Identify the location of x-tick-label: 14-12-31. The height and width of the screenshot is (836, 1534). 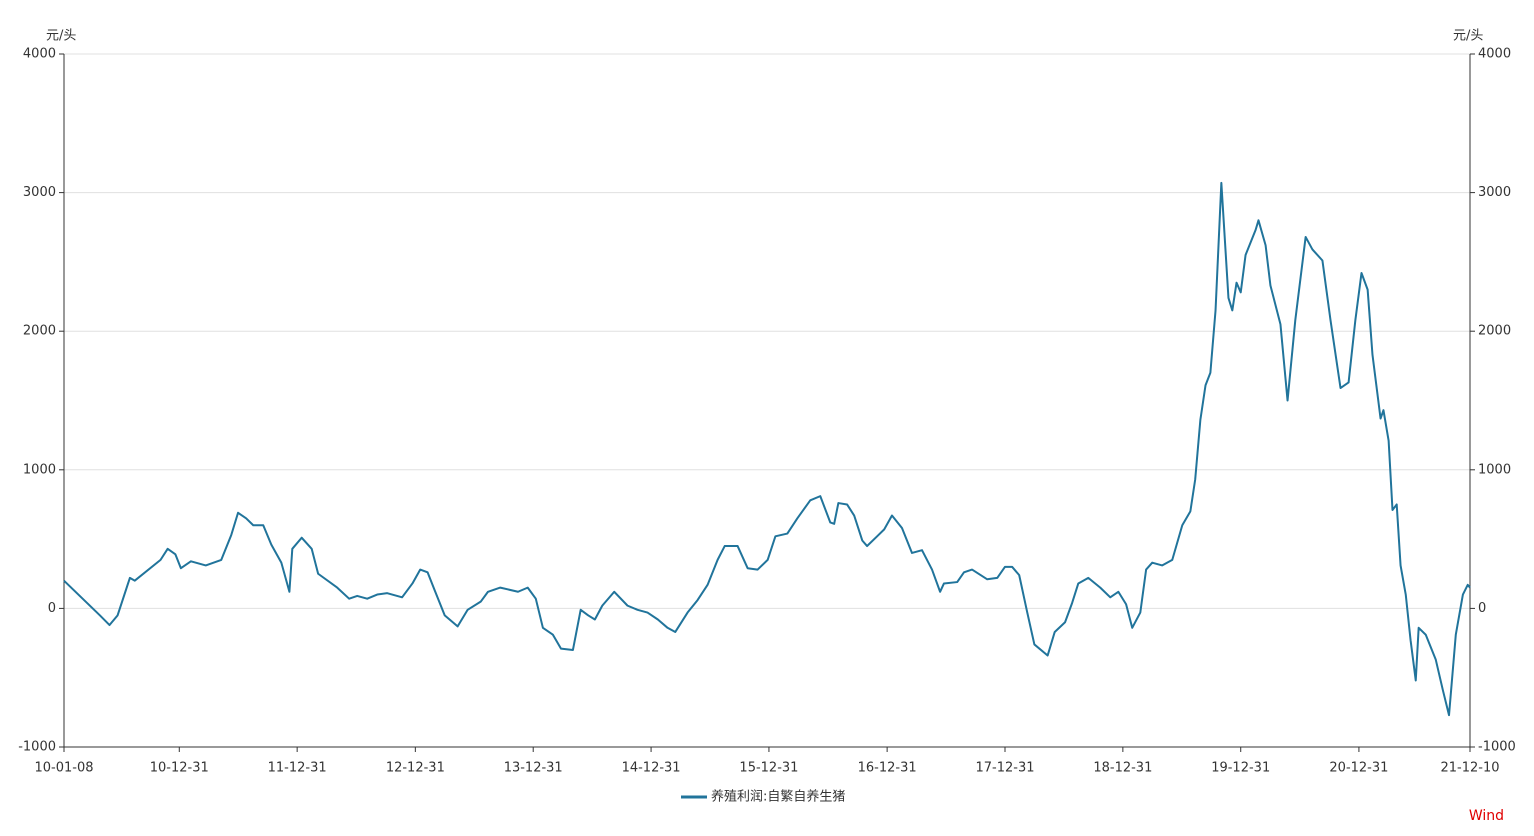
(651, 768).